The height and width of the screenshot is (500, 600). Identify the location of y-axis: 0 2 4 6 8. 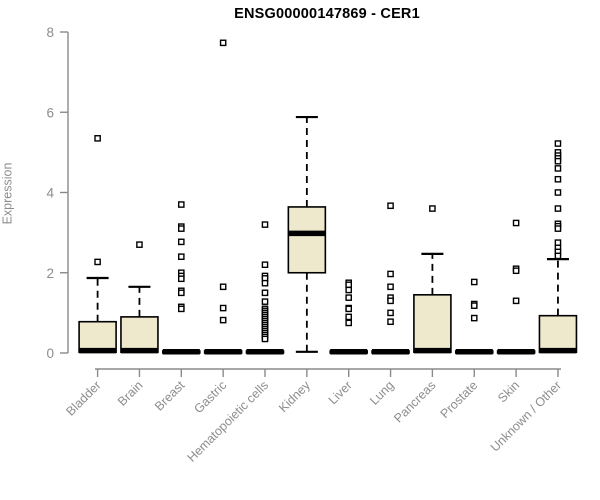
(57, 193).